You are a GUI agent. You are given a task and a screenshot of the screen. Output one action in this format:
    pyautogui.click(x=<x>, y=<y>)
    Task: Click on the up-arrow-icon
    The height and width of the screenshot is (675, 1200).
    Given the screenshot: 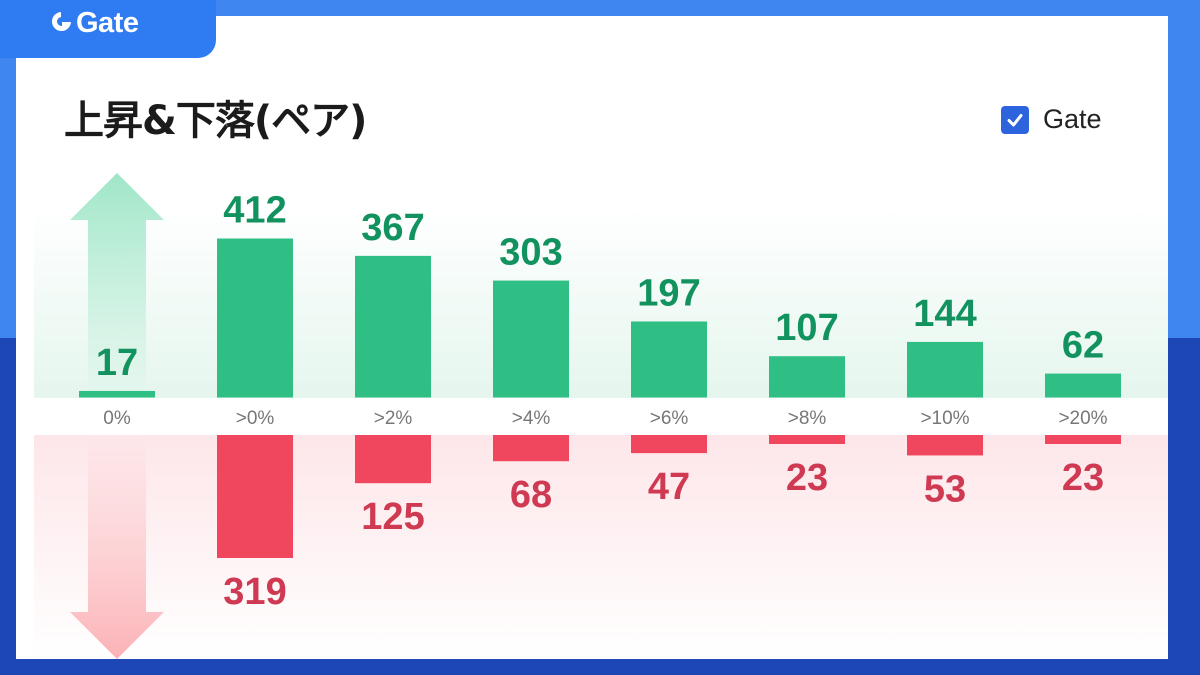 What is the action you would take?
    pyautogui.click(x=117, y=285)
    